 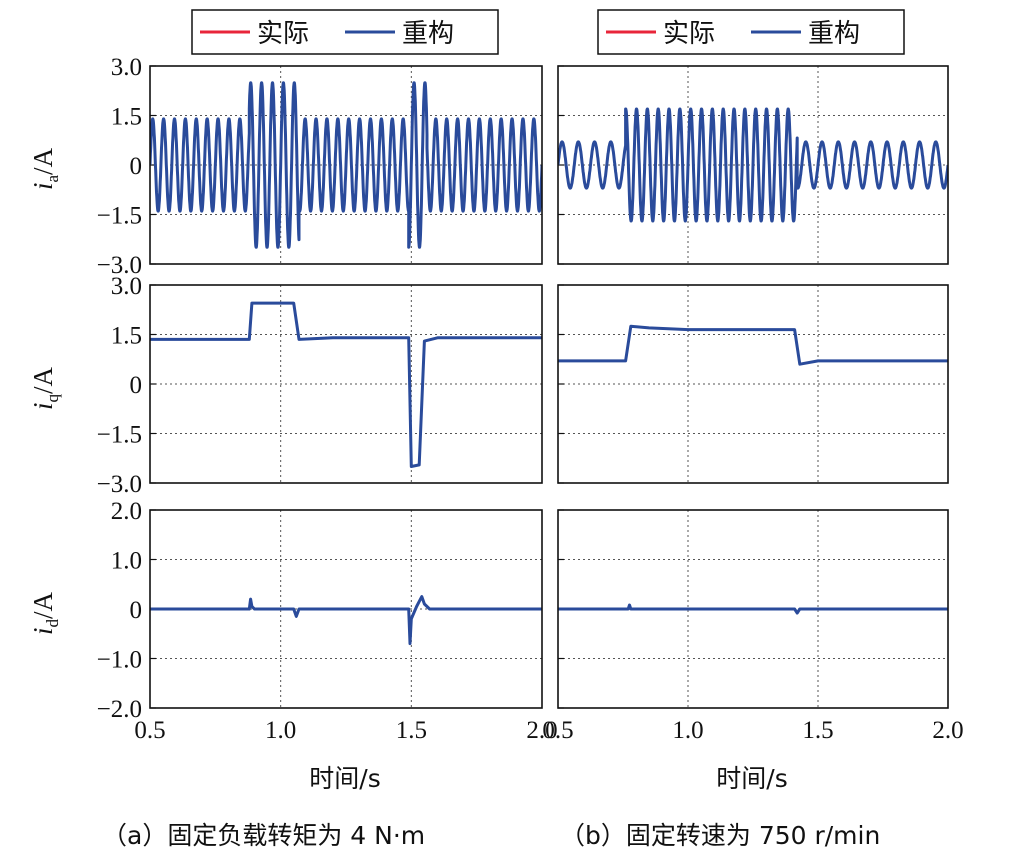 I want to click on plot-frame-b-mid, so click(x=753, y=384).